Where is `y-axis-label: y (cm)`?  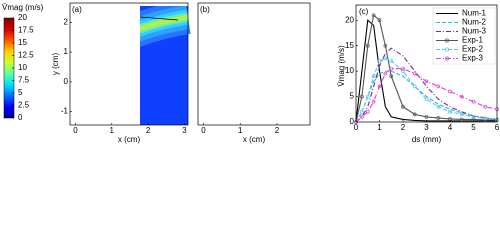
y-axis-label: y (cm) is located at coordinates (55, 64).